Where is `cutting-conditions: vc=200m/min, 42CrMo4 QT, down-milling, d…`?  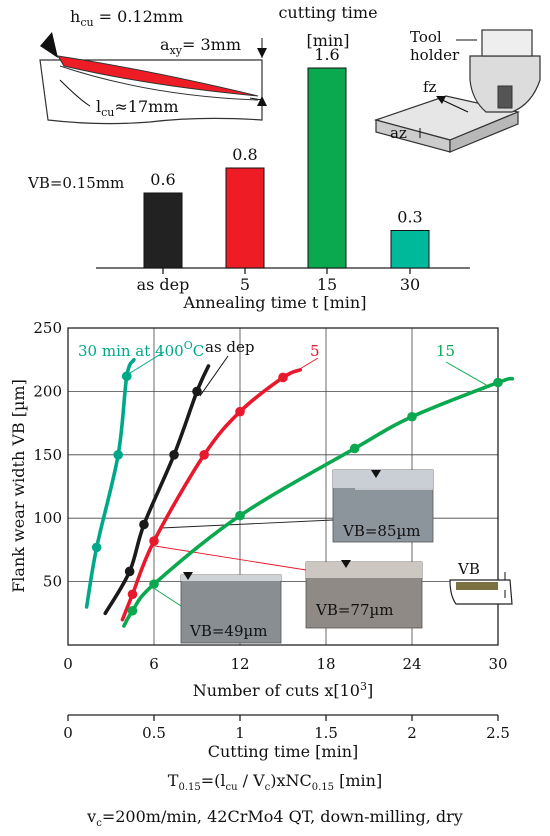 cutting-conditions: vc=200m/min, 42CrMo4 QT, down-milling, d… is located at coordinates (274, 818).